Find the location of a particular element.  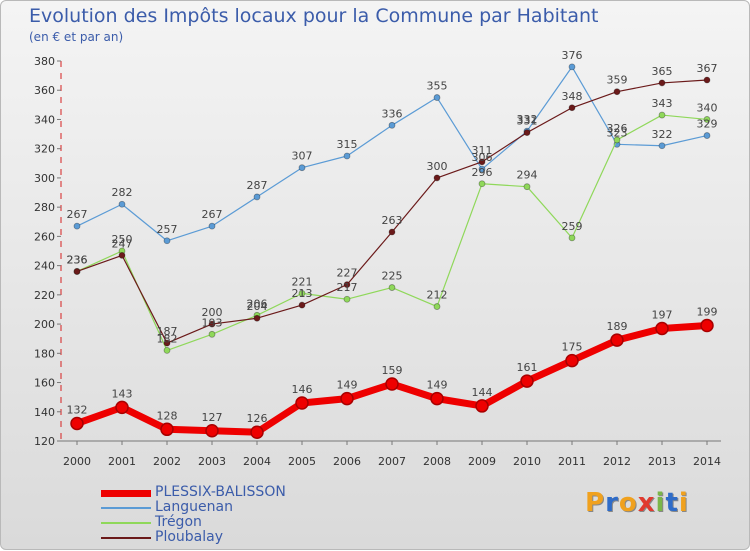

x-tick-label: 2006 is located at coordinates (347, 461).